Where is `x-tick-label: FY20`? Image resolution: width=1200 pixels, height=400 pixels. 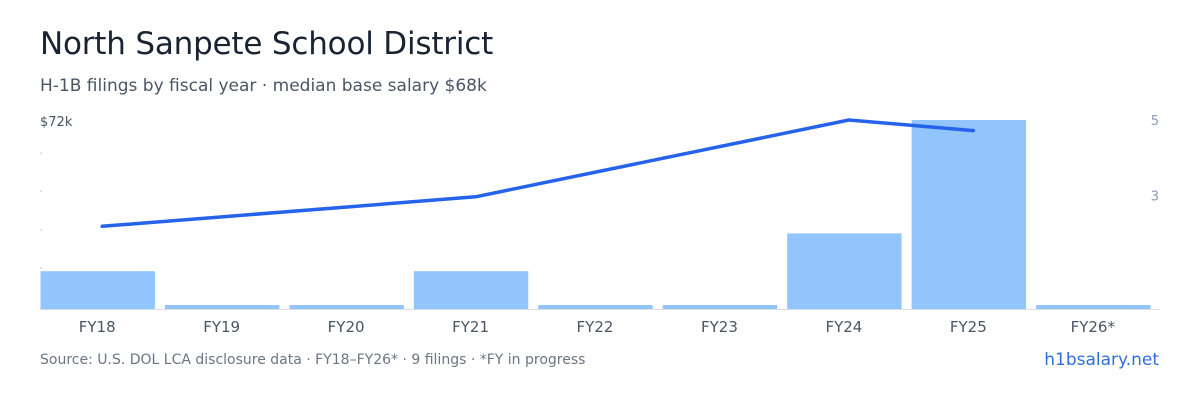 x-tick-label: FY20 is located at coordinates (346, 327).